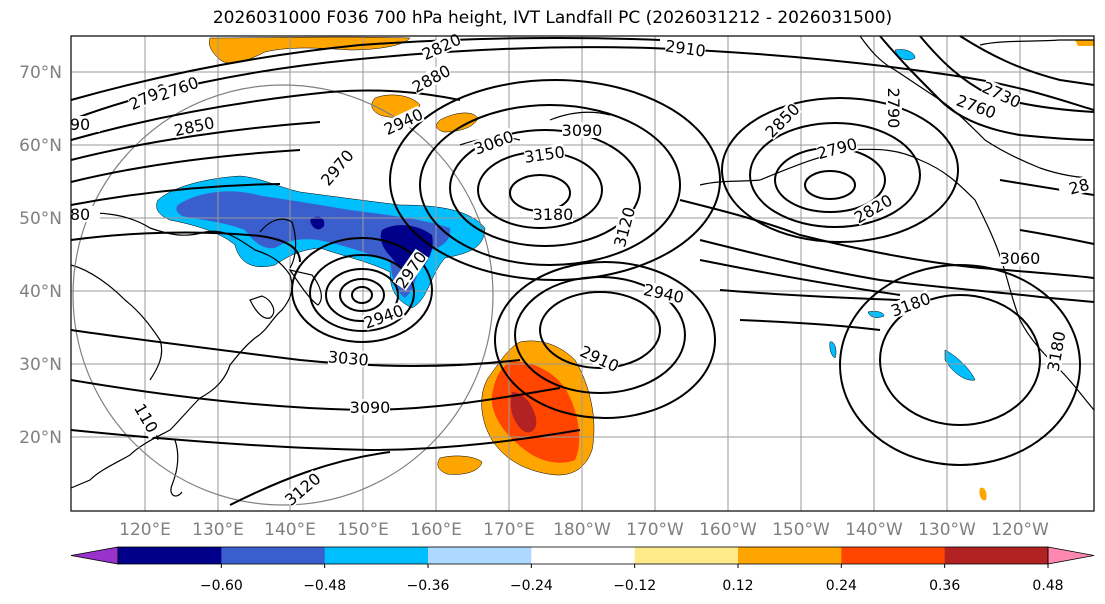  Describe the element at coordinates (1079, 187) in the screenshot. I see `contour-label: 28` at that location.